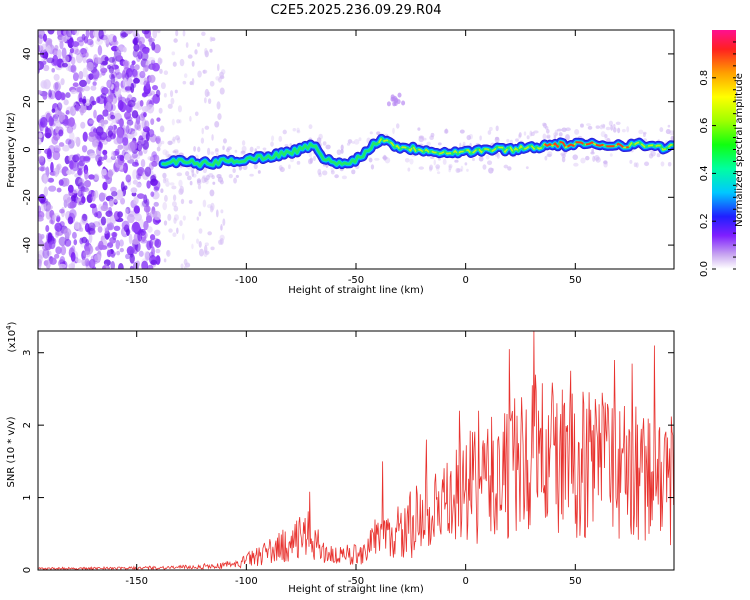 The image size is (750, 600). Describe the element at coordinates (27, 497) in the screenshot. I see `y-tick-label: 1` at that location.